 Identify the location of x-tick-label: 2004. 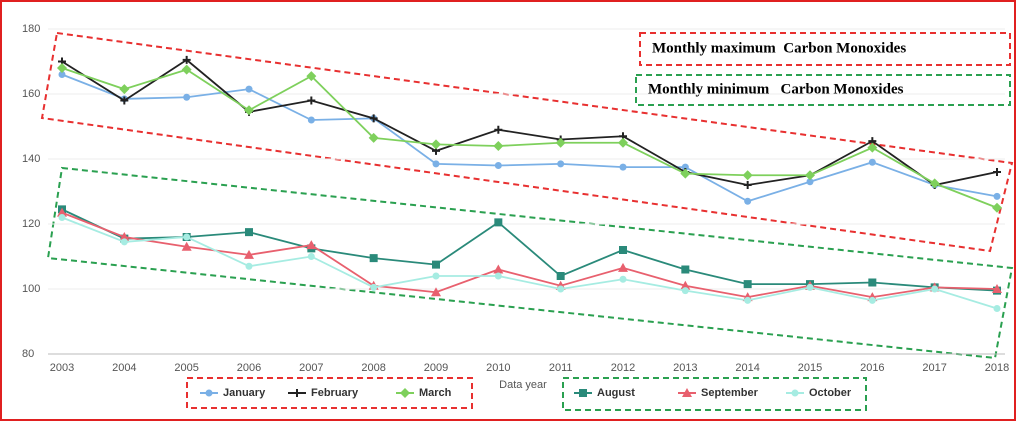
(124, 368).